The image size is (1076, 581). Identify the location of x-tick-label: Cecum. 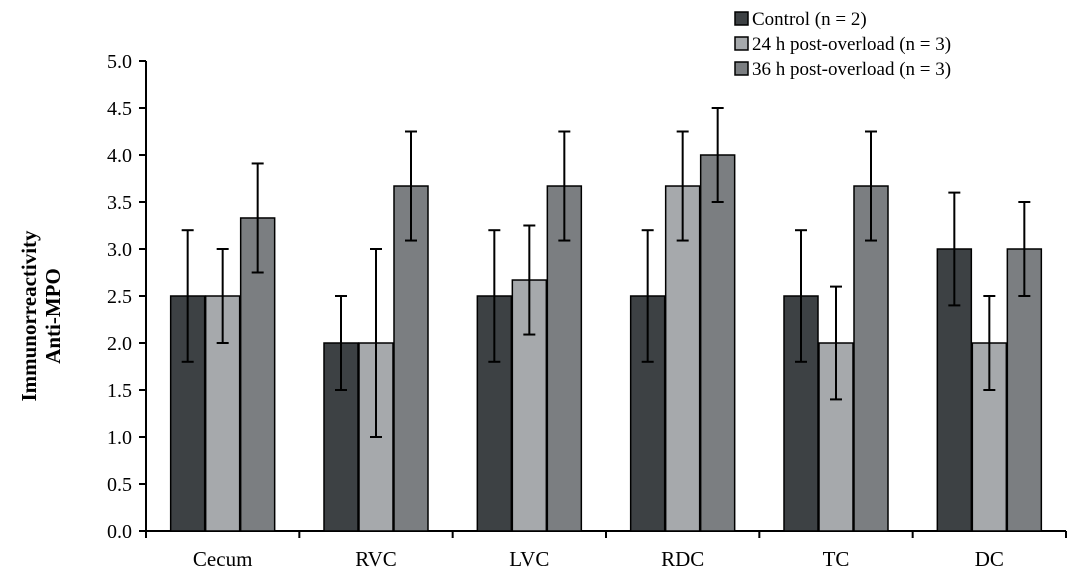
(222, 559).